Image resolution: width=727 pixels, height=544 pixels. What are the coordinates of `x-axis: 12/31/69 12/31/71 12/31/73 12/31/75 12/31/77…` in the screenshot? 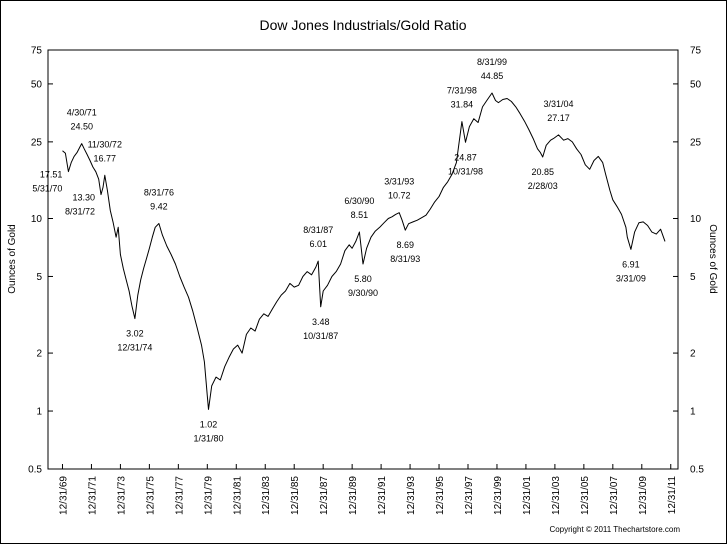 It's located at (368, 489).